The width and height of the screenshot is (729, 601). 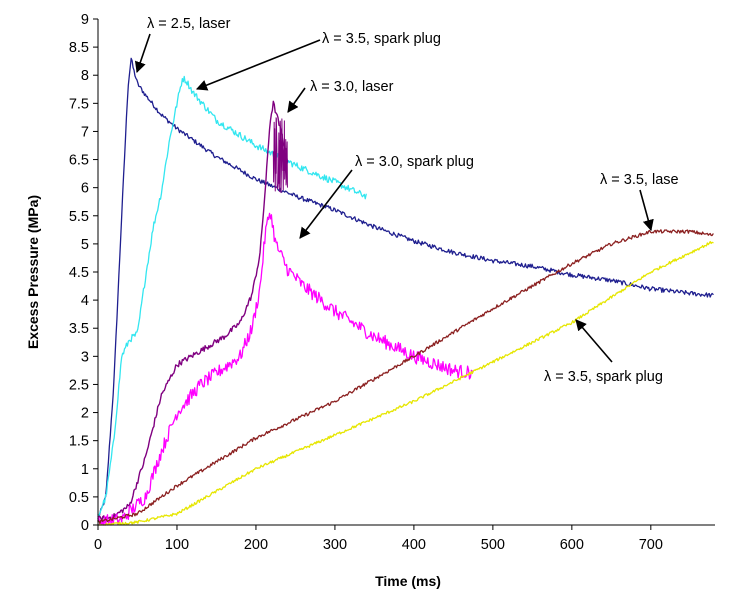 I want to click on x-tick-label: 100, so click(x=177, y=545).